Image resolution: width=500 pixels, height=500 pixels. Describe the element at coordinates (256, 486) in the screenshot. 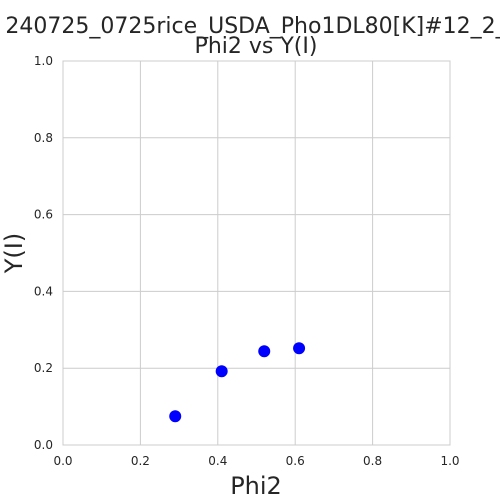

I see `x-axis-label: Phi2` at that location.